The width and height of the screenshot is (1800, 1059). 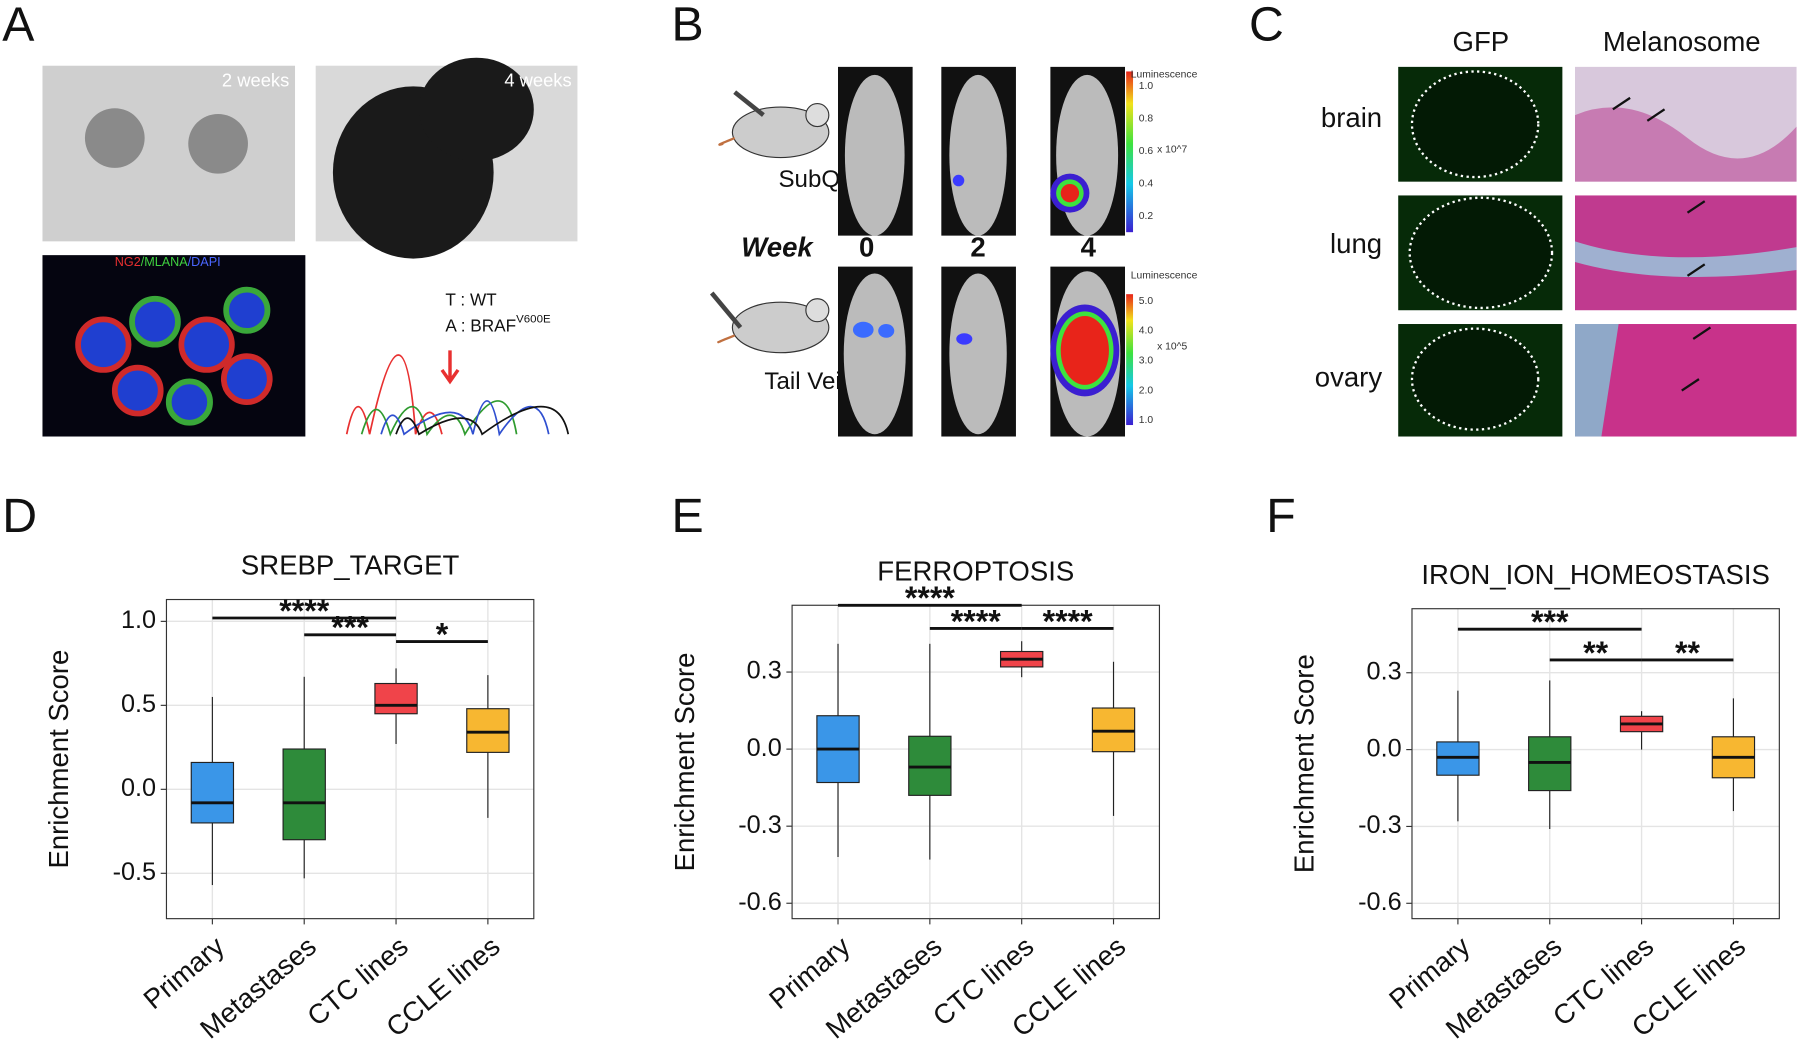 What do you see at coordinates (1089, 247) in the screenshot?
I see `week-label: 4` at bounding box center [1089, 247].